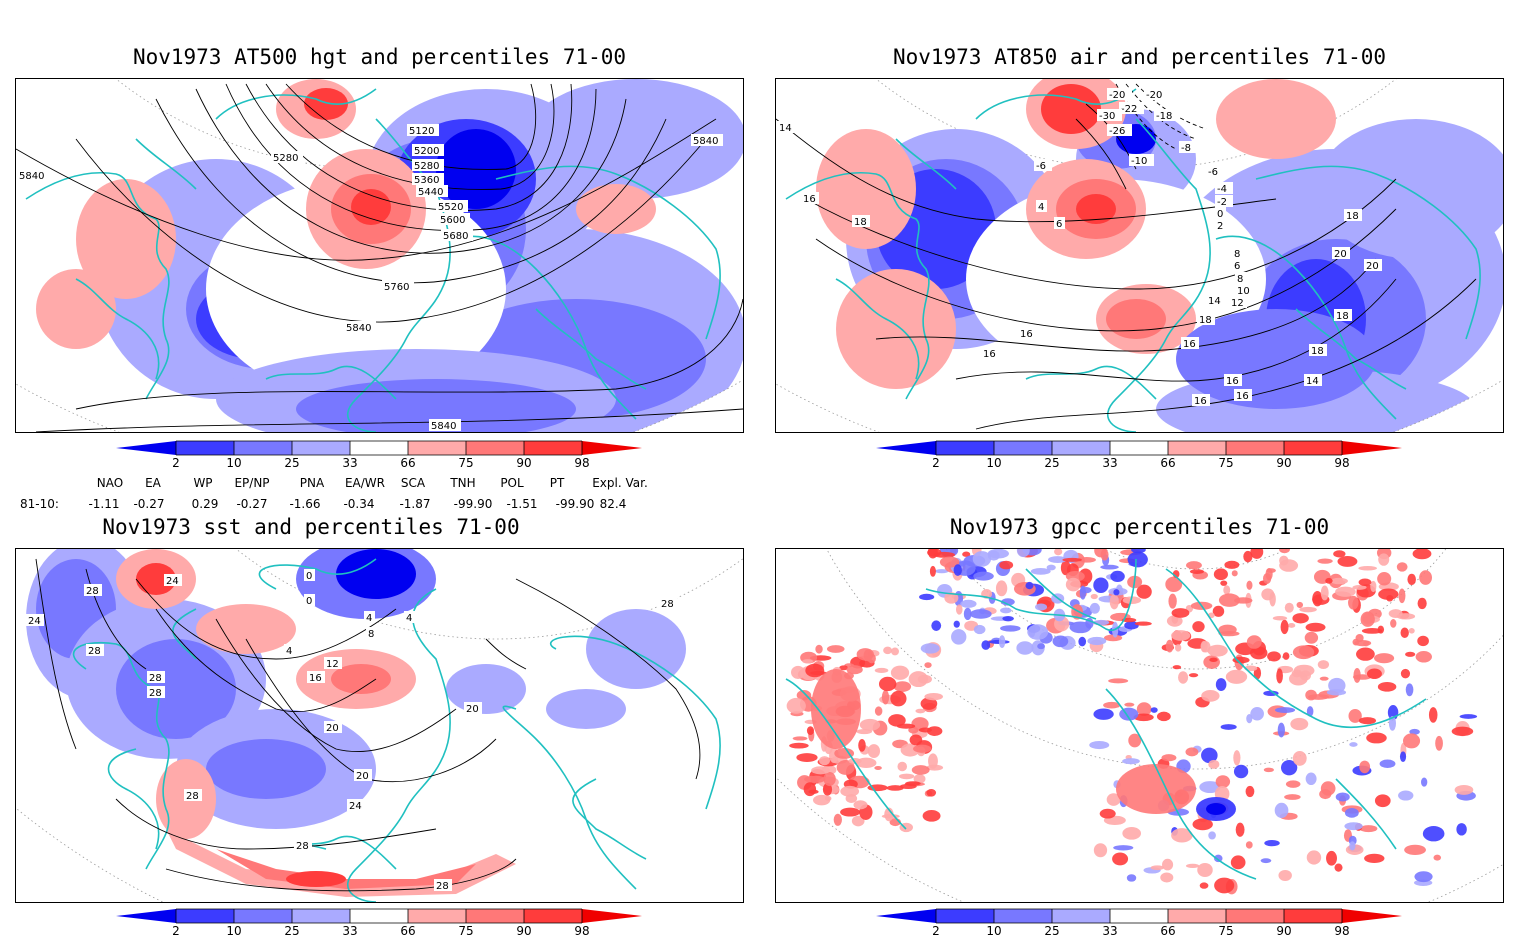 This screenshot has height=940, width=1520. I want to click on contour-label-text: 6, so click(1237, 266).